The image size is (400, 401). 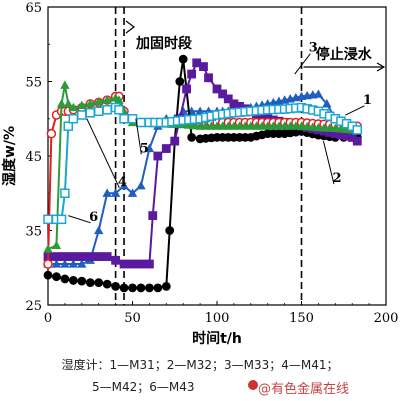 I want to click on y-tick-label: 55, so click(x=33, y=83).